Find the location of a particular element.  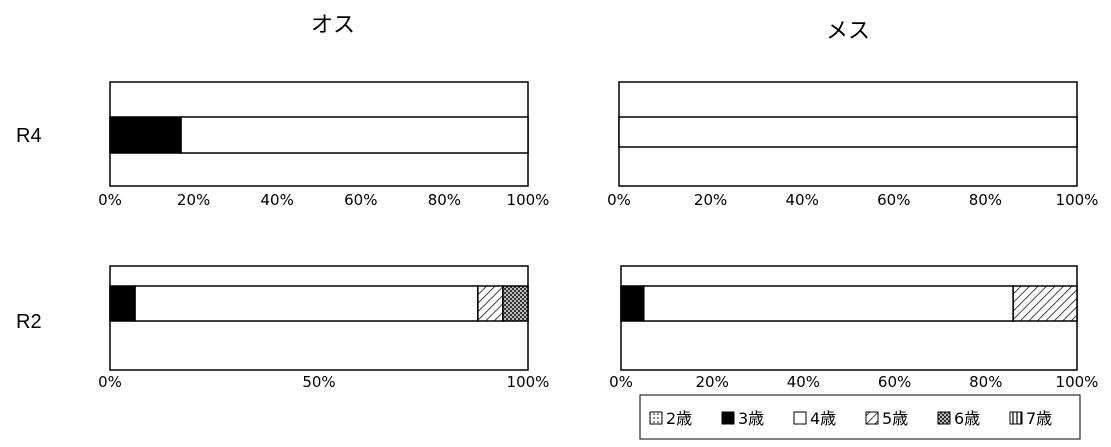

legend-box is located at coordinates (860, 417).